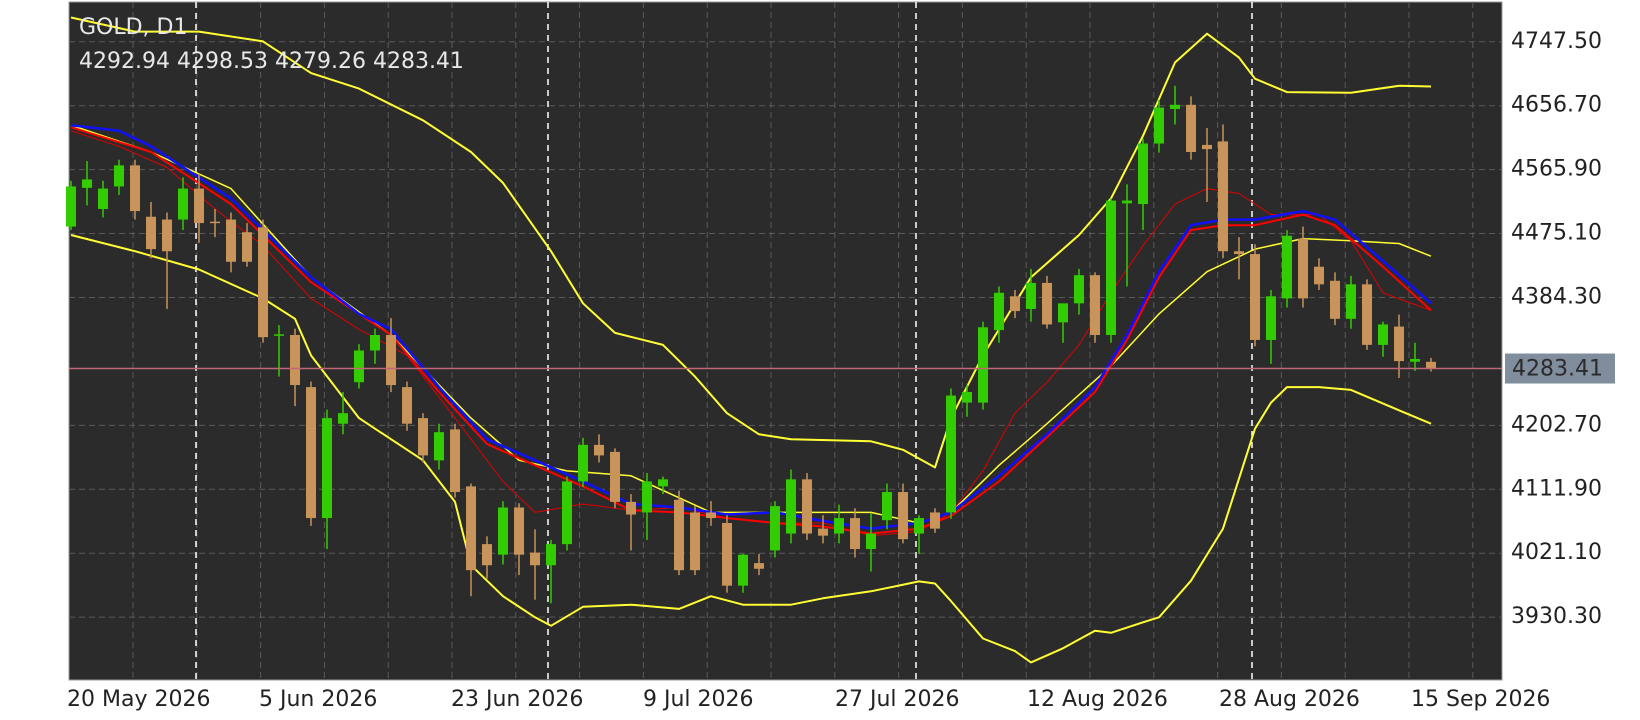 This screenshot has width=1640, height=720. I want to click on x-tick-label: 12 Aug 2026, so click(1097, 699).